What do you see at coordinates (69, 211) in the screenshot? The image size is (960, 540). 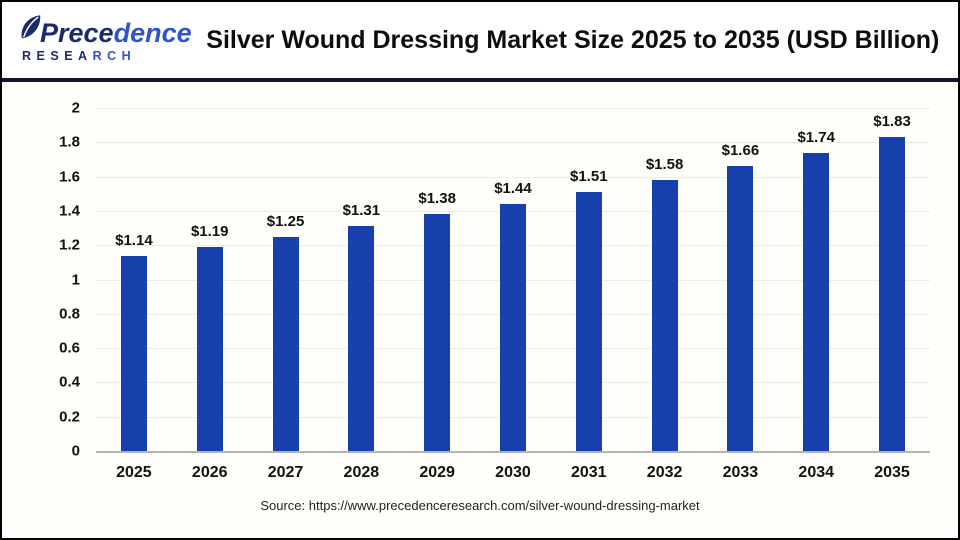 I see `y-axis-tick-label: 1.4` at bounding box center [69, 211].